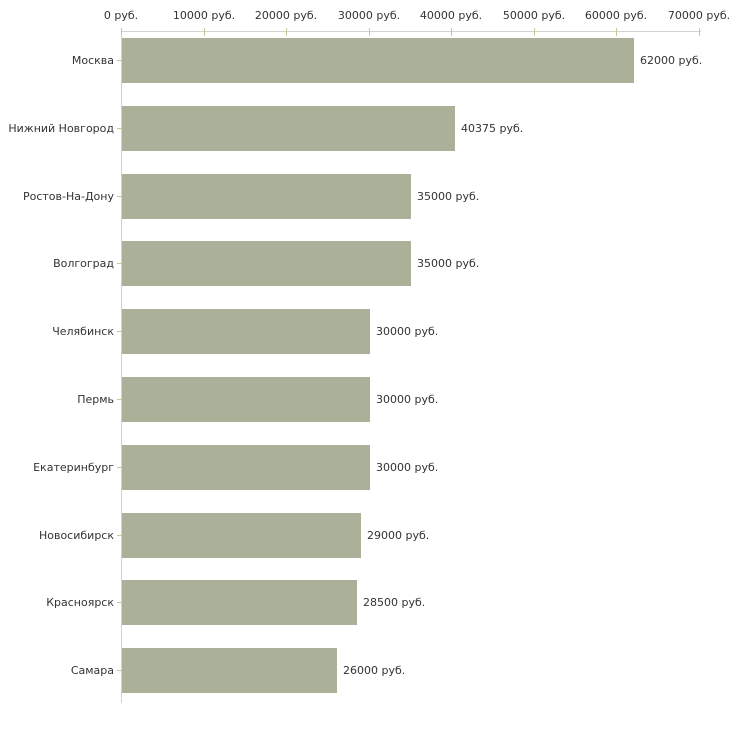  What do you see at coordinates (92, 60) in the screenshot?
I see `category-label: Москва` at bounding box center [92, 60].